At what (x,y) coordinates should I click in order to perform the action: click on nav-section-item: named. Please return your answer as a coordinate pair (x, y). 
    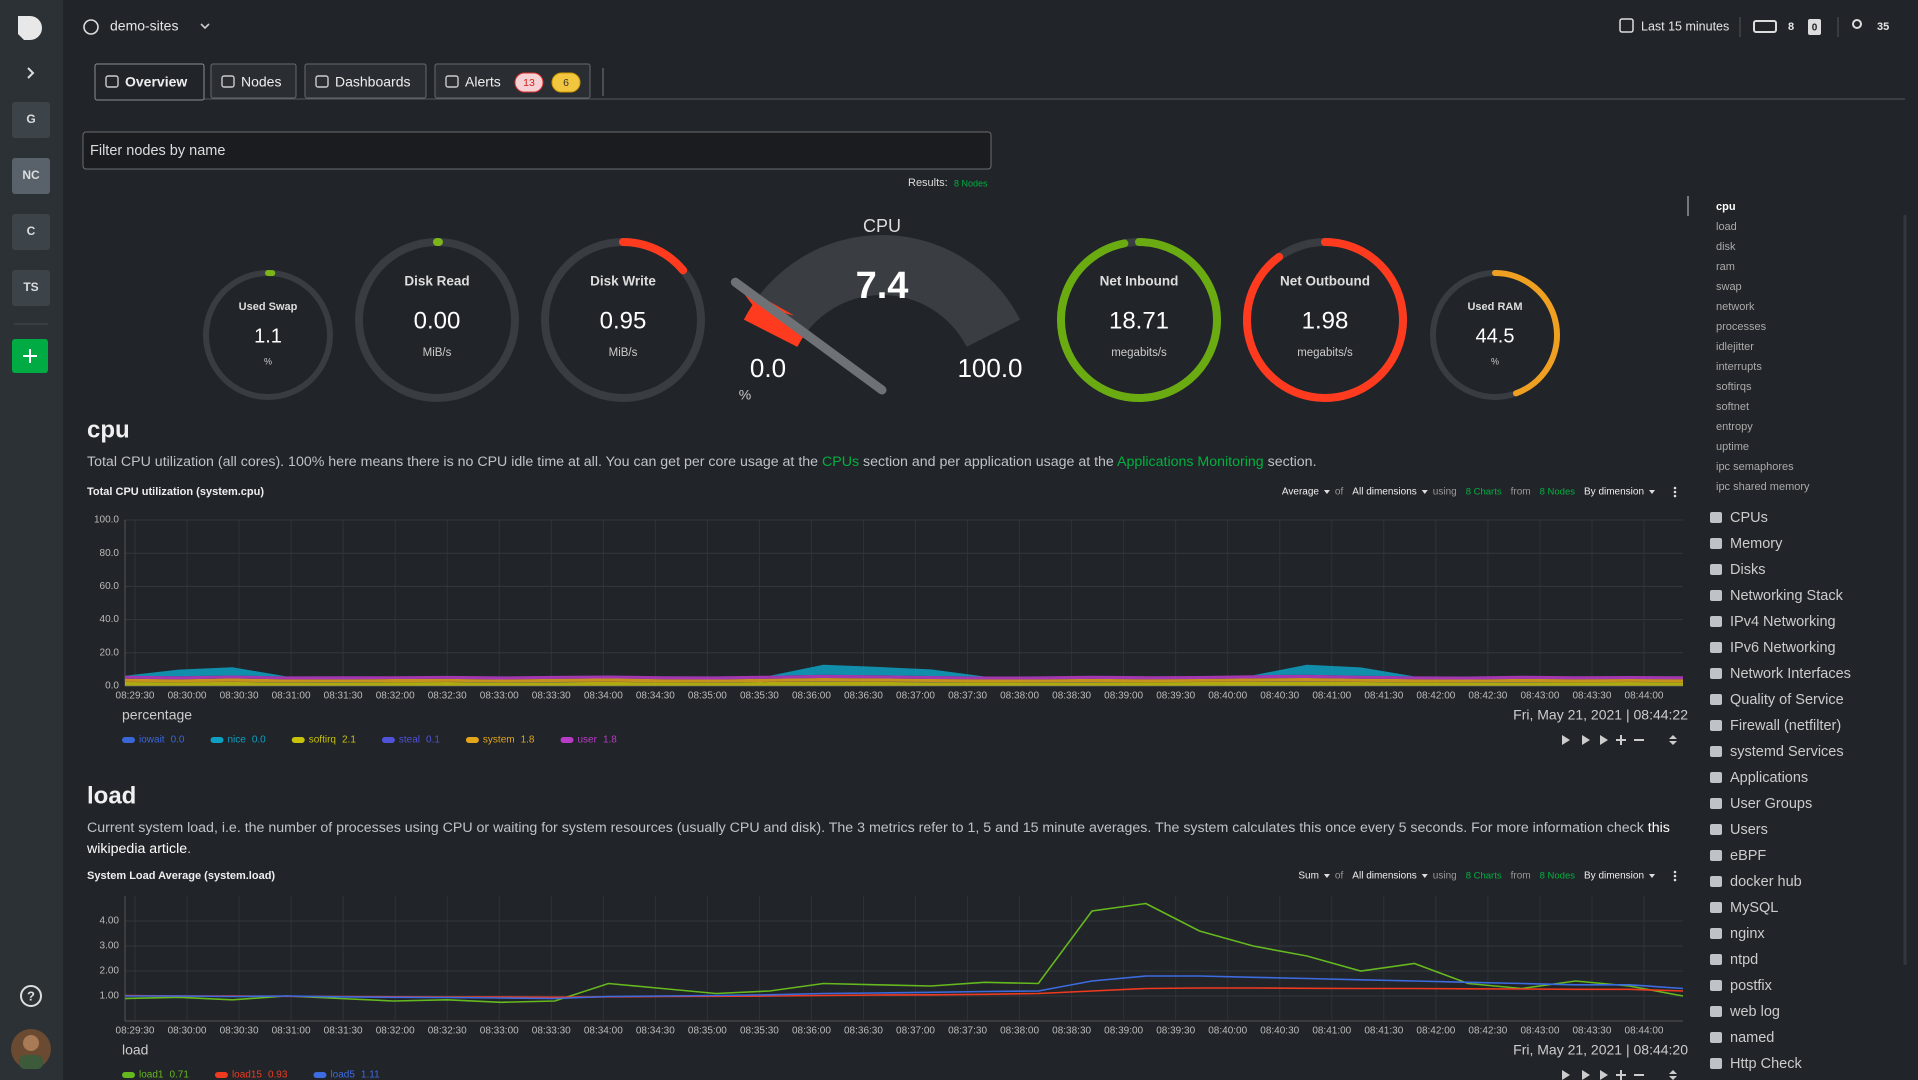
    Looking at the image, I should click on (1752, 1038).